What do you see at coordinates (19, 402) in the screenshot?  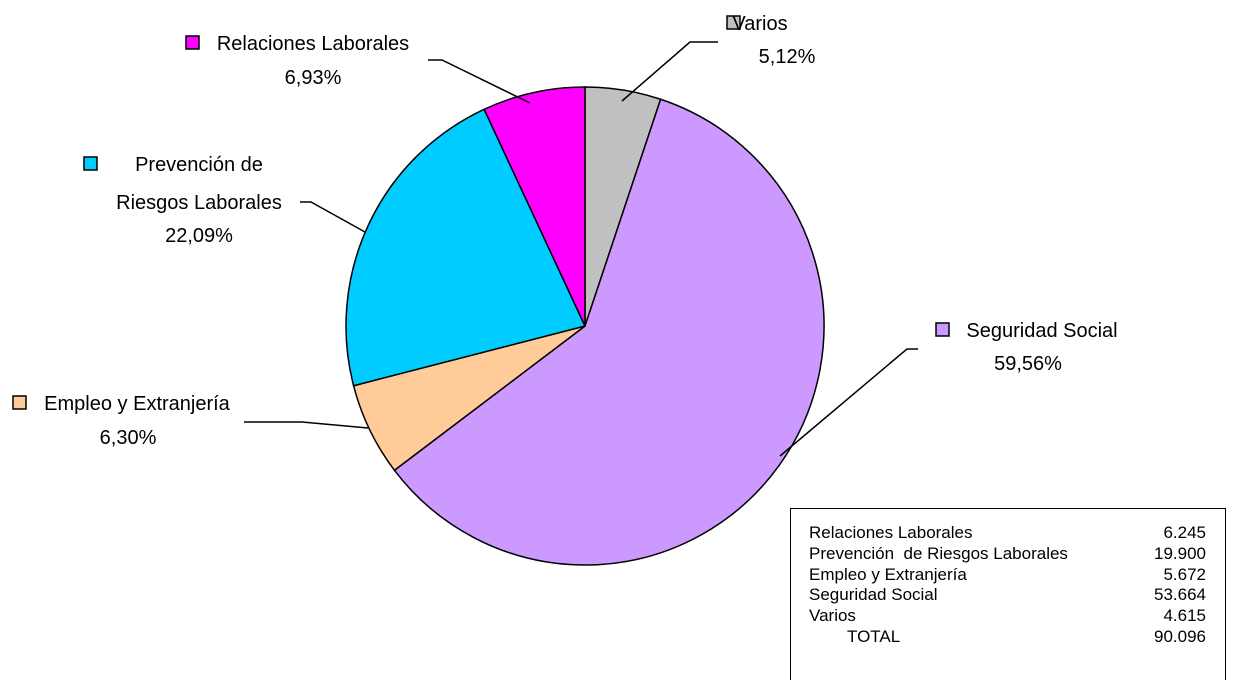 I see `legend-key-empleo-y-extranjeria` at bounding box center [19, 402].